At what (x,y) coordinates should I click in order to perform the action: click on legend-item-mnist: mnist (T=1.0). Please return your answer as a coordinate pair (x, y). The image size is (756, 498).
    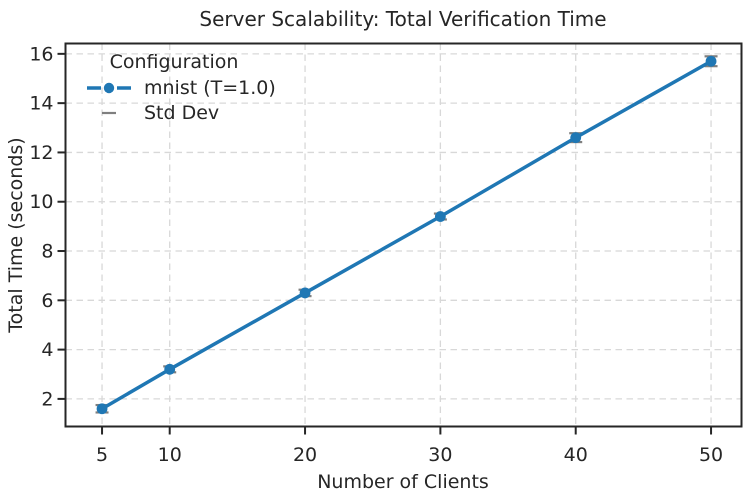
    Looking at the image, I should click on (181, 87).